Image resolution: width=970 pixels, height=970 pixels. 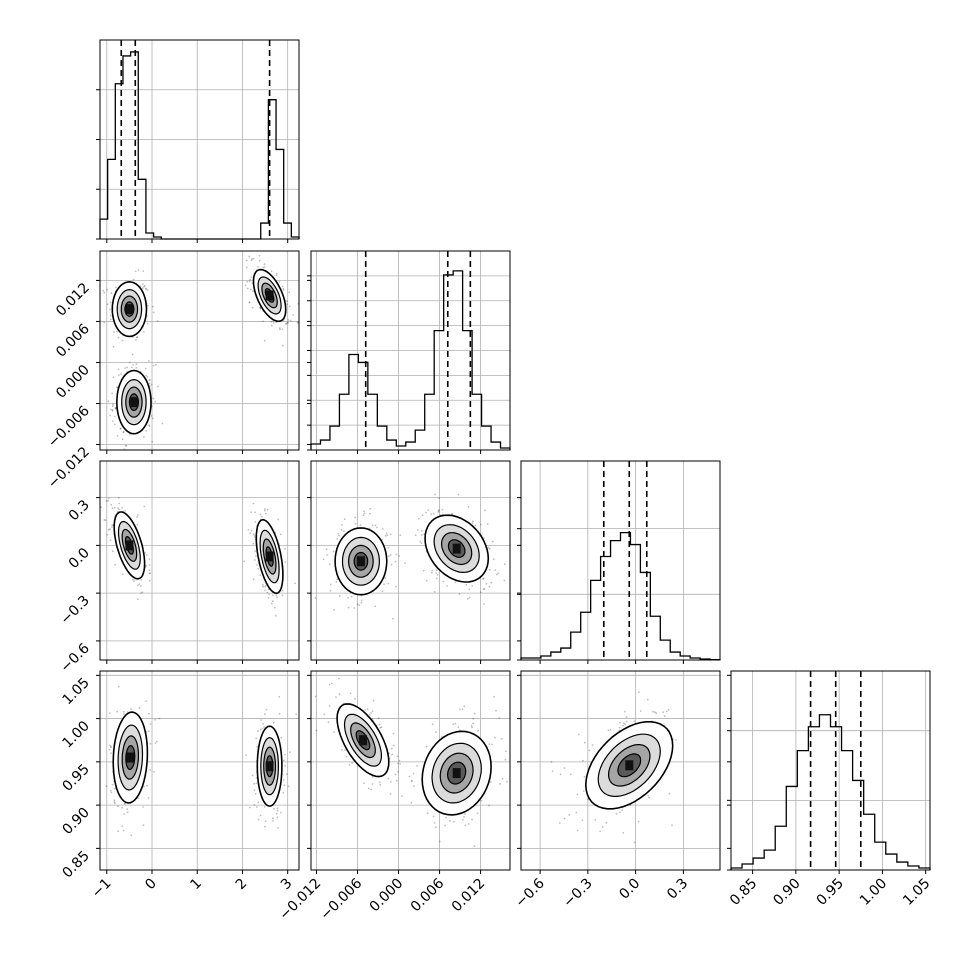 I want to click on y-tick-label: 0.85, so click(x=75, y=864).